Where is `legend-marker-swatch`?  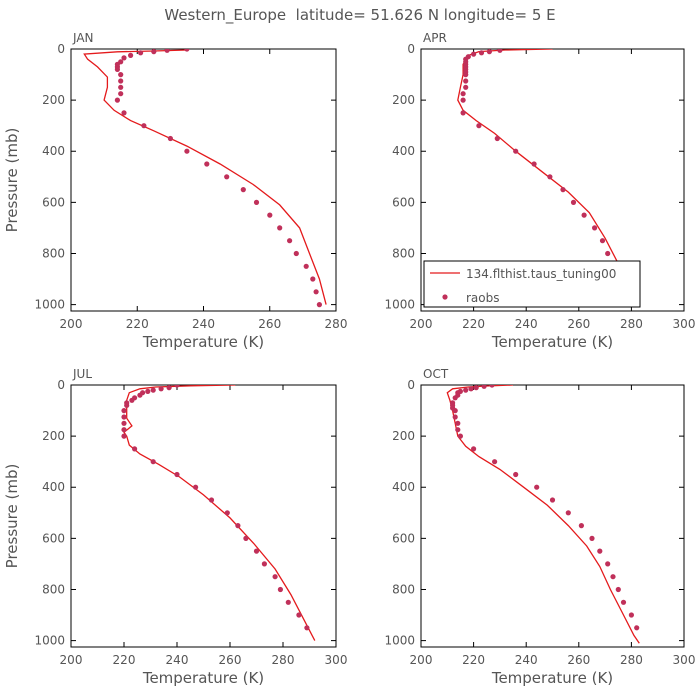 legend-marker-swatch is located at coordinates (445, 297).